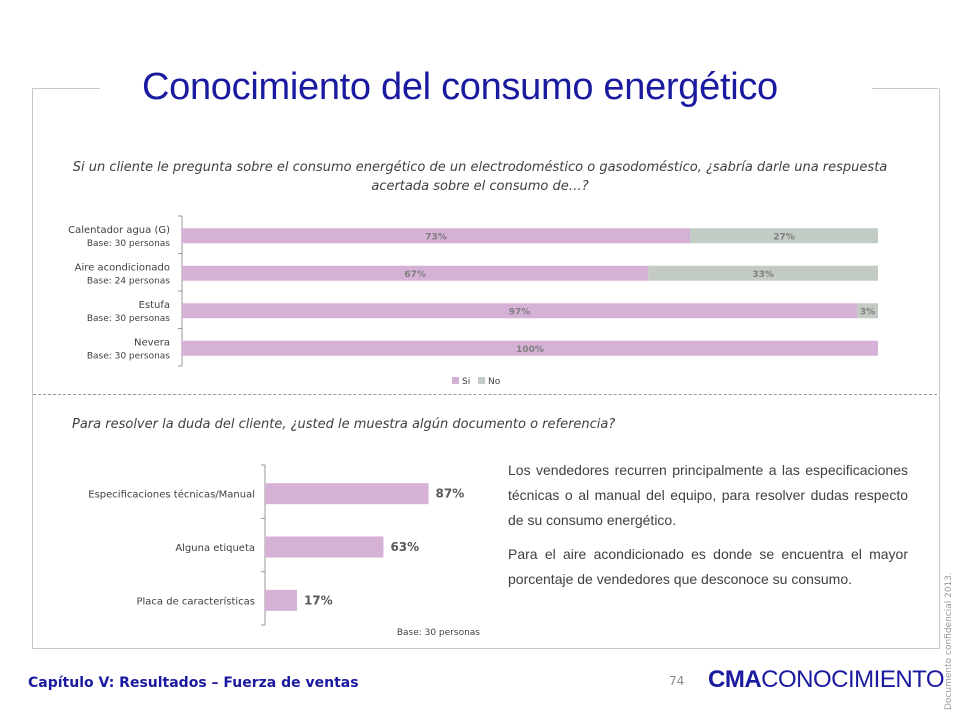  What do you see at coordinates (438, 633) in the screenshot?
I see `chart2-base-note: Base: 30 personas` at bounding box center [438, 633].